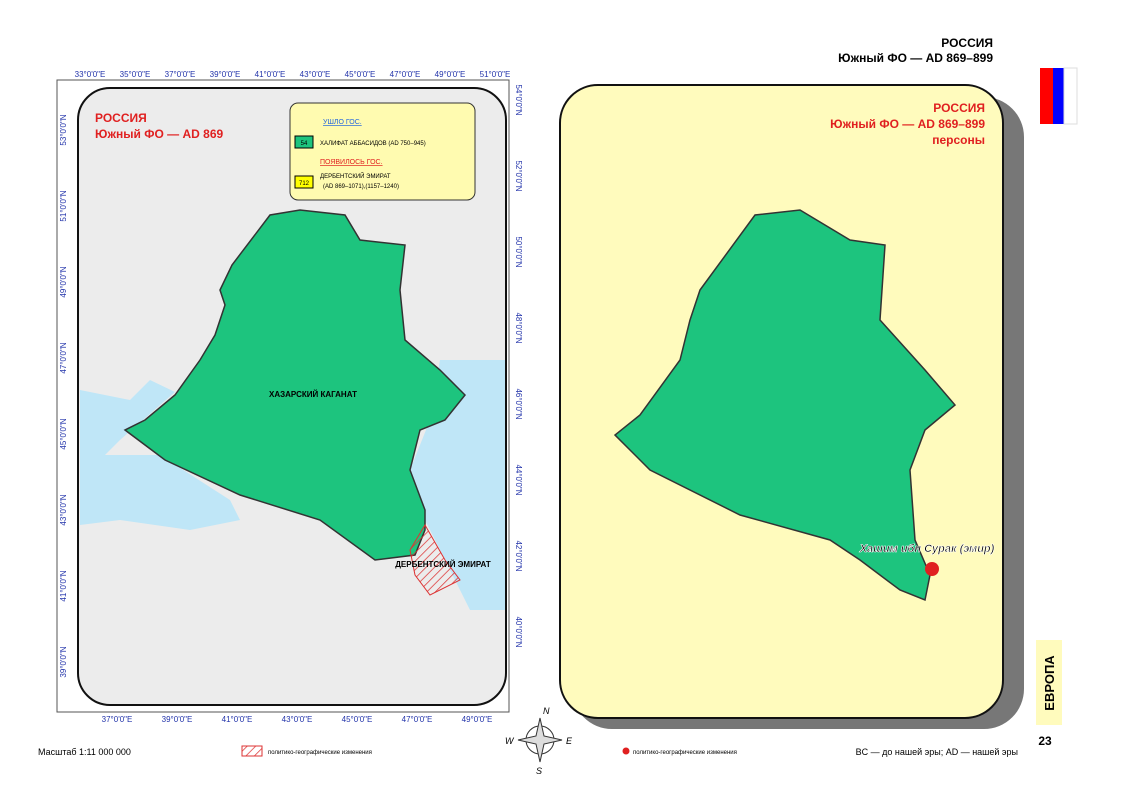 This screenshot has height=799, width=1122. I want to click on legend-badge: 54, so click(304, 144).